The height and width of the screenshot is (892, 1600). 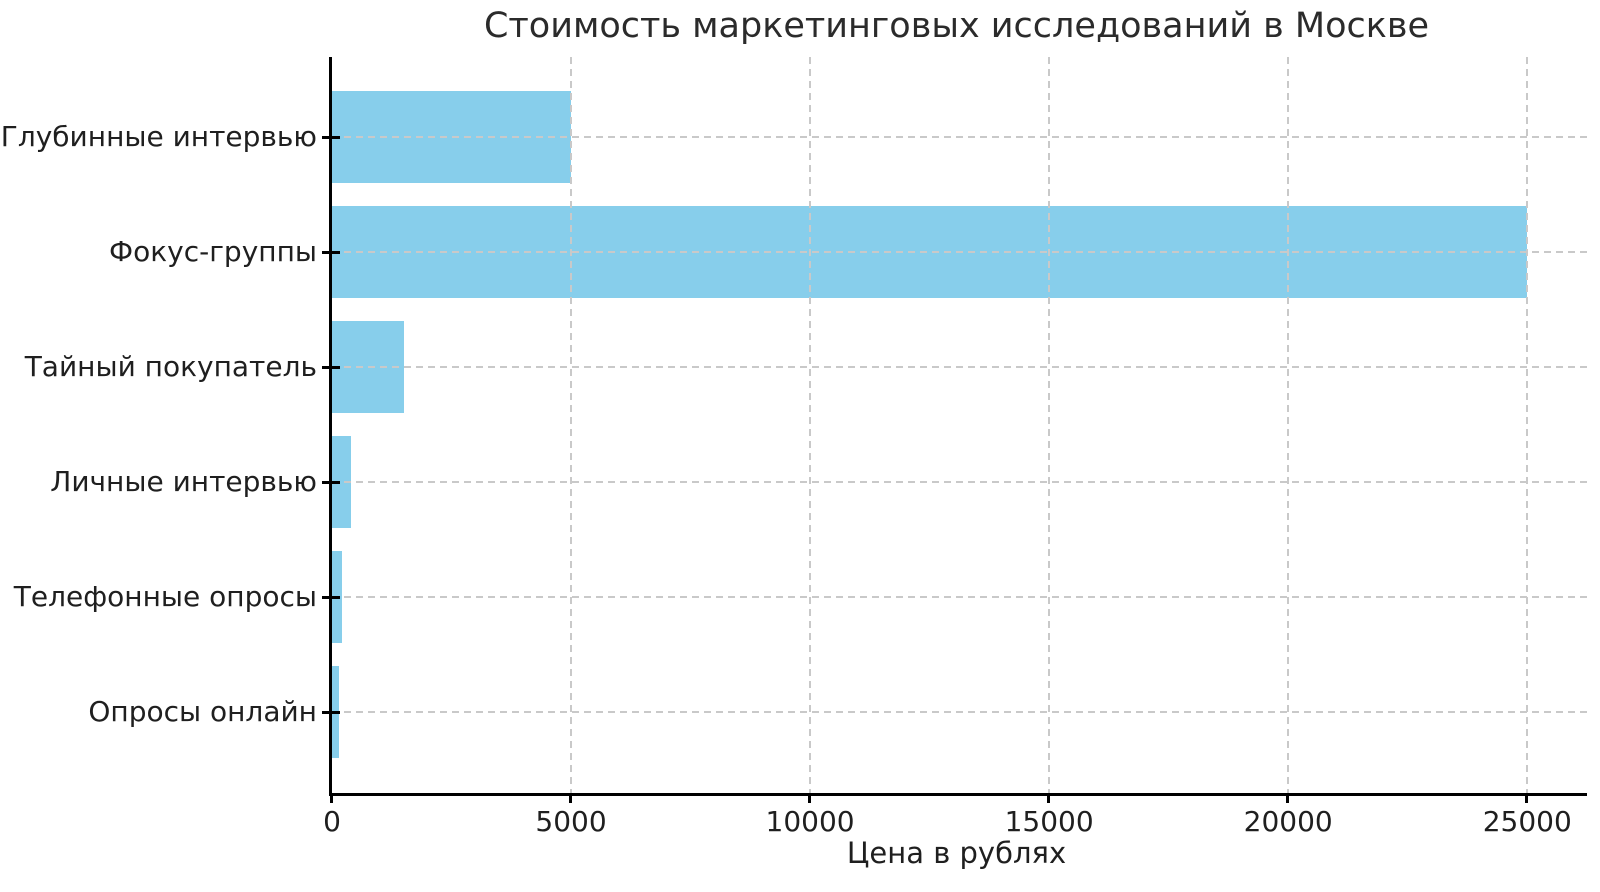 I want to click on y-tick-label: Тайный покупатель, so click(x=170, y=366).